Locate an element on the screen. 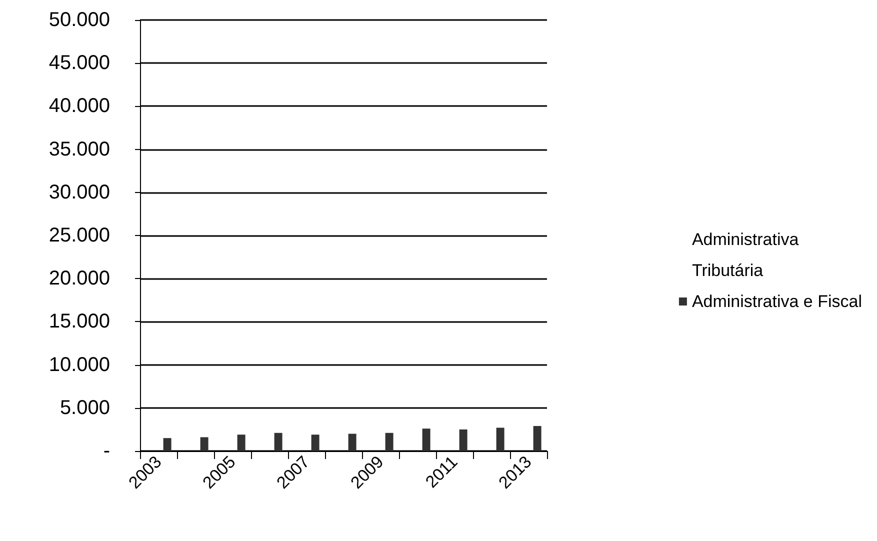 This screenshot has width=877, height=541. legend-label: Administrativa e Fiscal is located at coordinates (777, 301).